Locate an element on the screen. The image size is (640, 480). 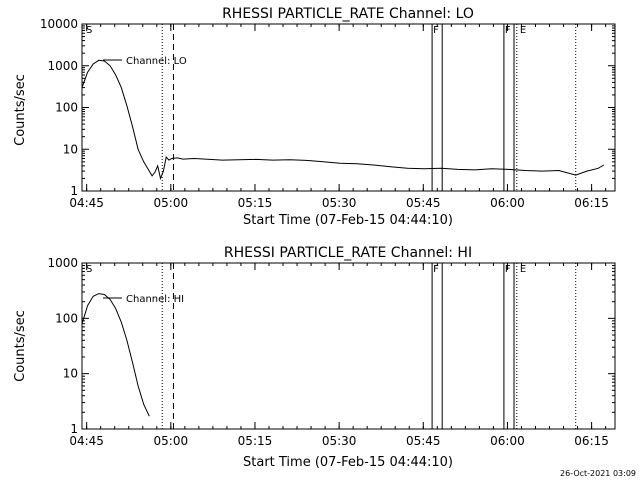
event-label-hi: E is located at coordinates (523, 269).